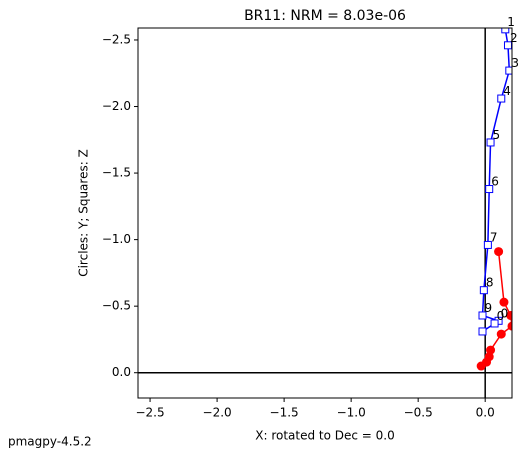 This screenshot has height=460, width=528. I want to click on x-tick-label: −1.0, so click(351, 413).